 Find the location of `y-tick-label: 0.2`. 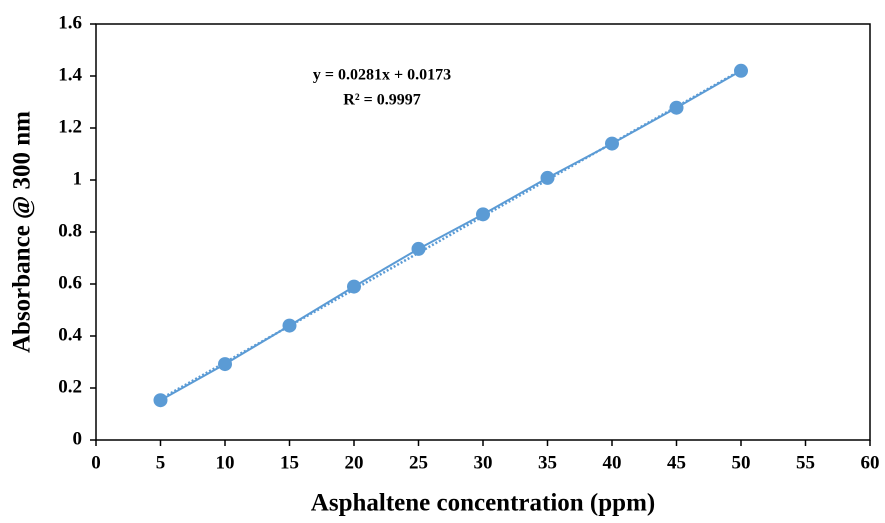

y-tick-label: 0.2 is located at coordinates (70, 386).